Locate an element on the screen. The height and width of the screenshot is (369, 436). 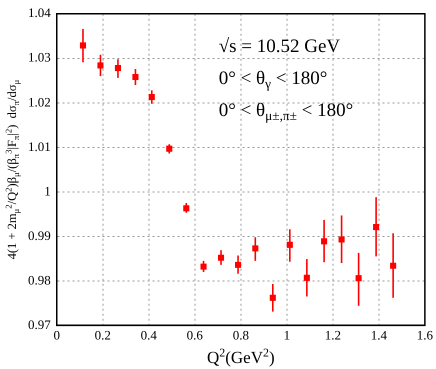
x-tick-label: 0.6 is located at coordinates (195, 335).